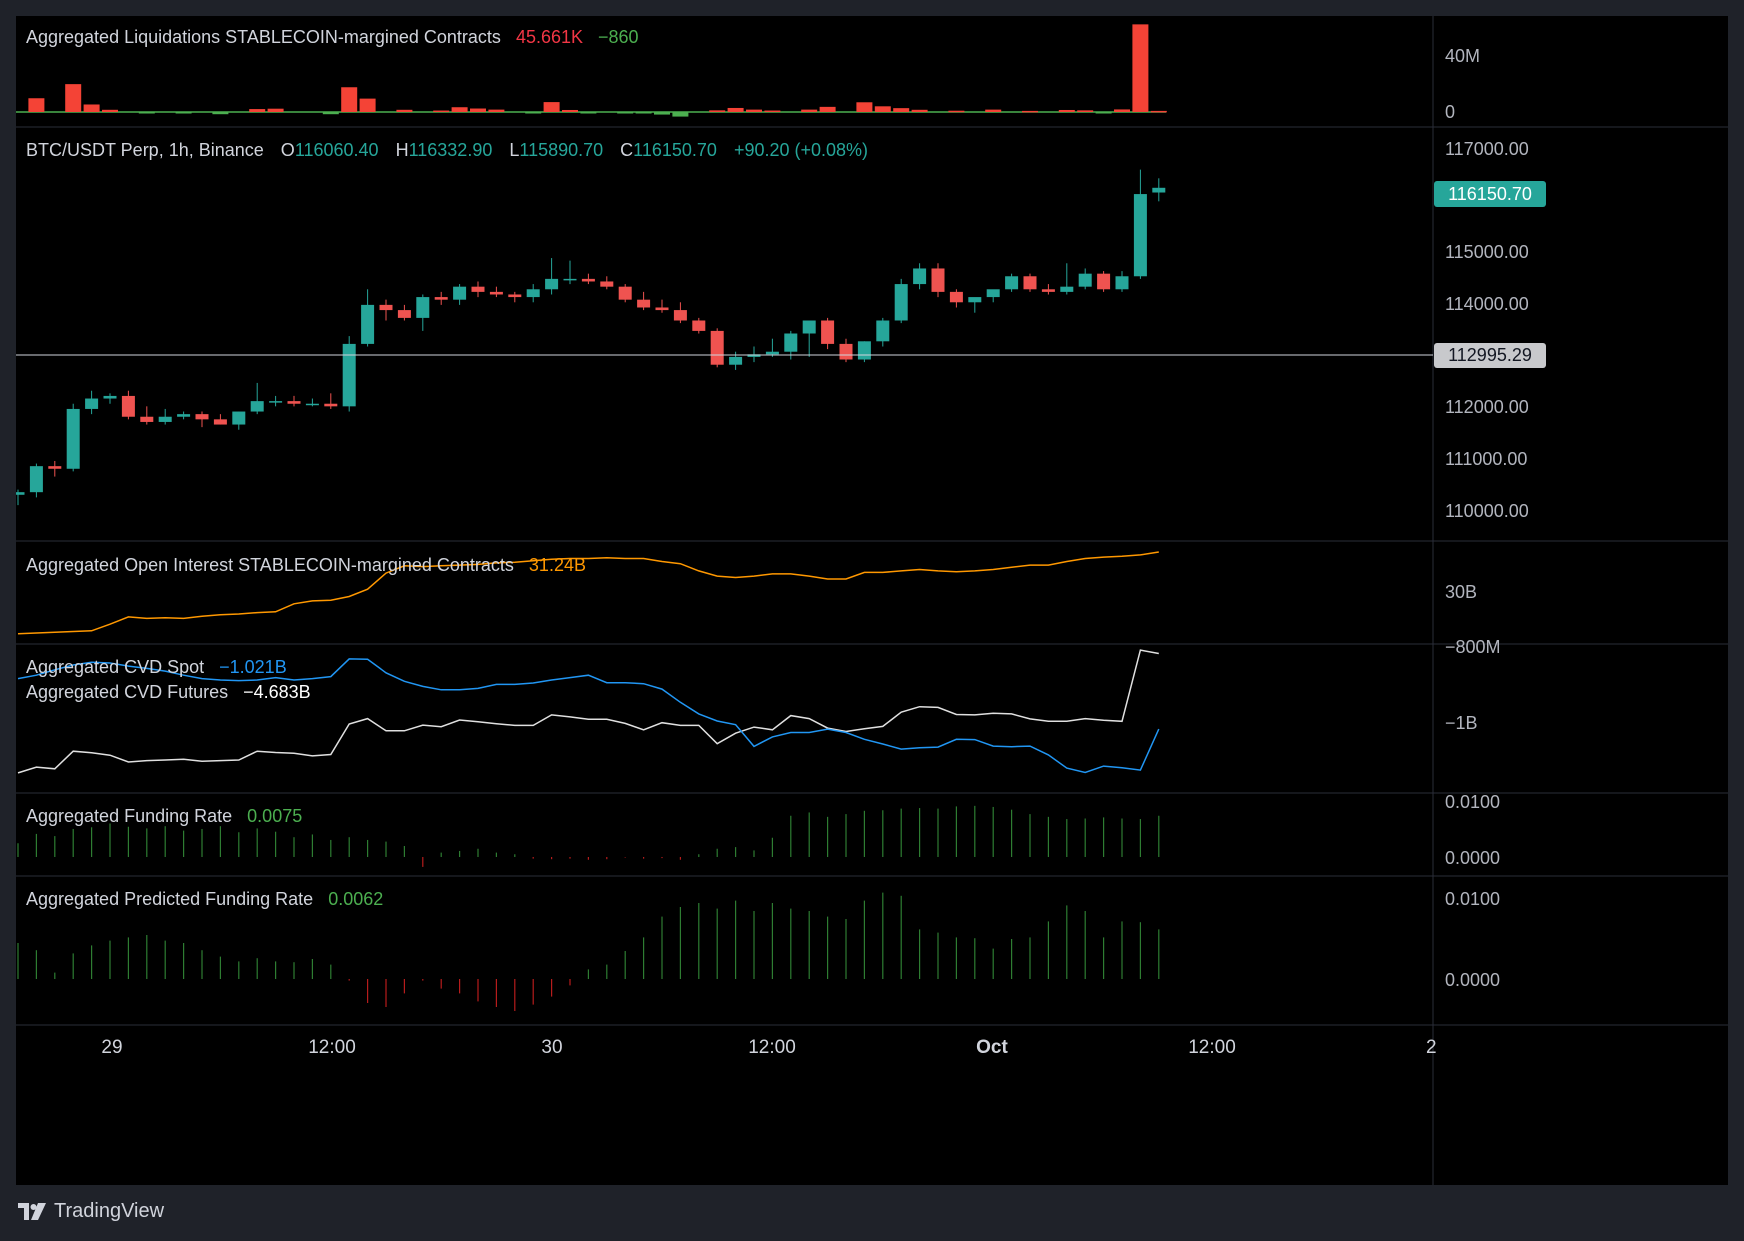  Describe the element at coordinates (1487, 407) in the screenshot. I see `price-tick-112000: 112000.00` at that location.